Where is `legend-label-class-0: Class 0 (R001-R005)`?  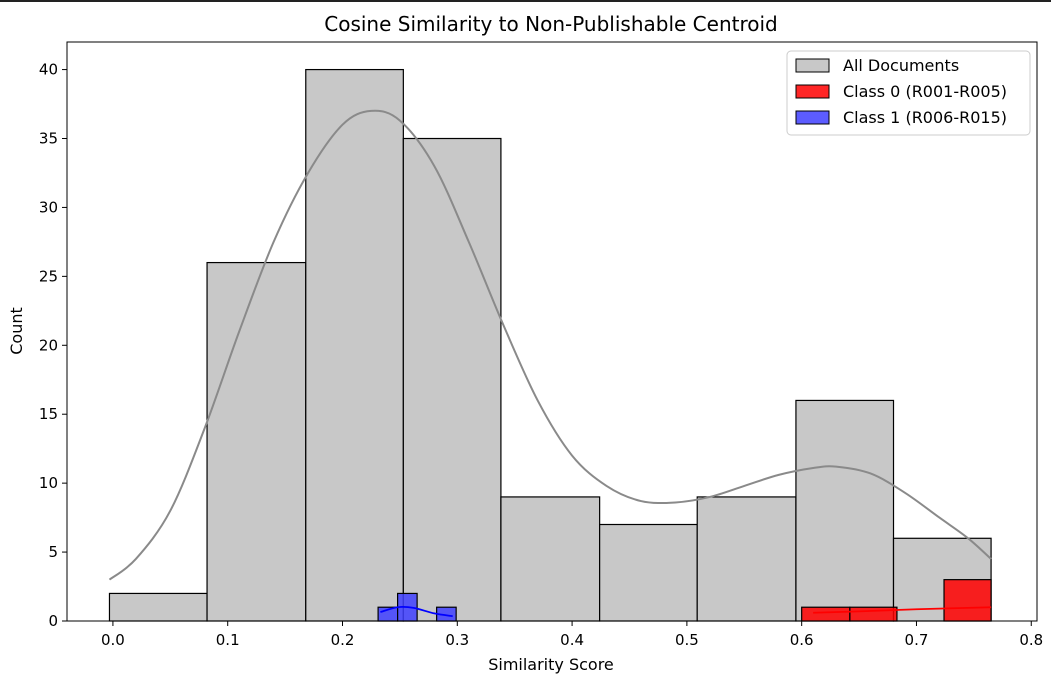
legend-label-class-0: Class 0 (R001-R005) is located at coordinates (925, 91).